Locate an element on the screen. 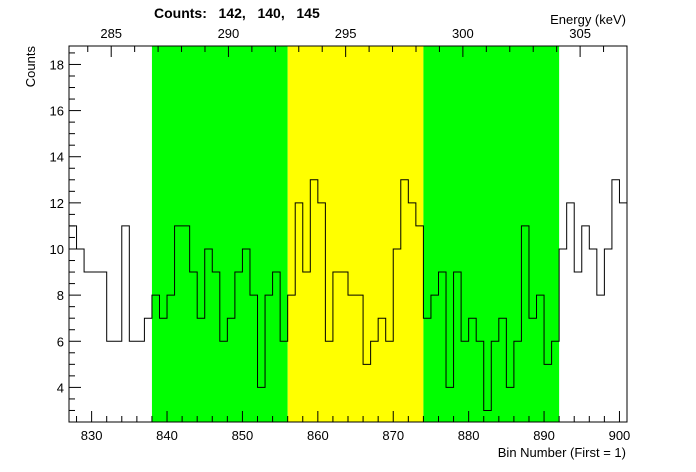 The image size is (696, 472). y-tick-label: 10 is located at coordinates (57, 249).